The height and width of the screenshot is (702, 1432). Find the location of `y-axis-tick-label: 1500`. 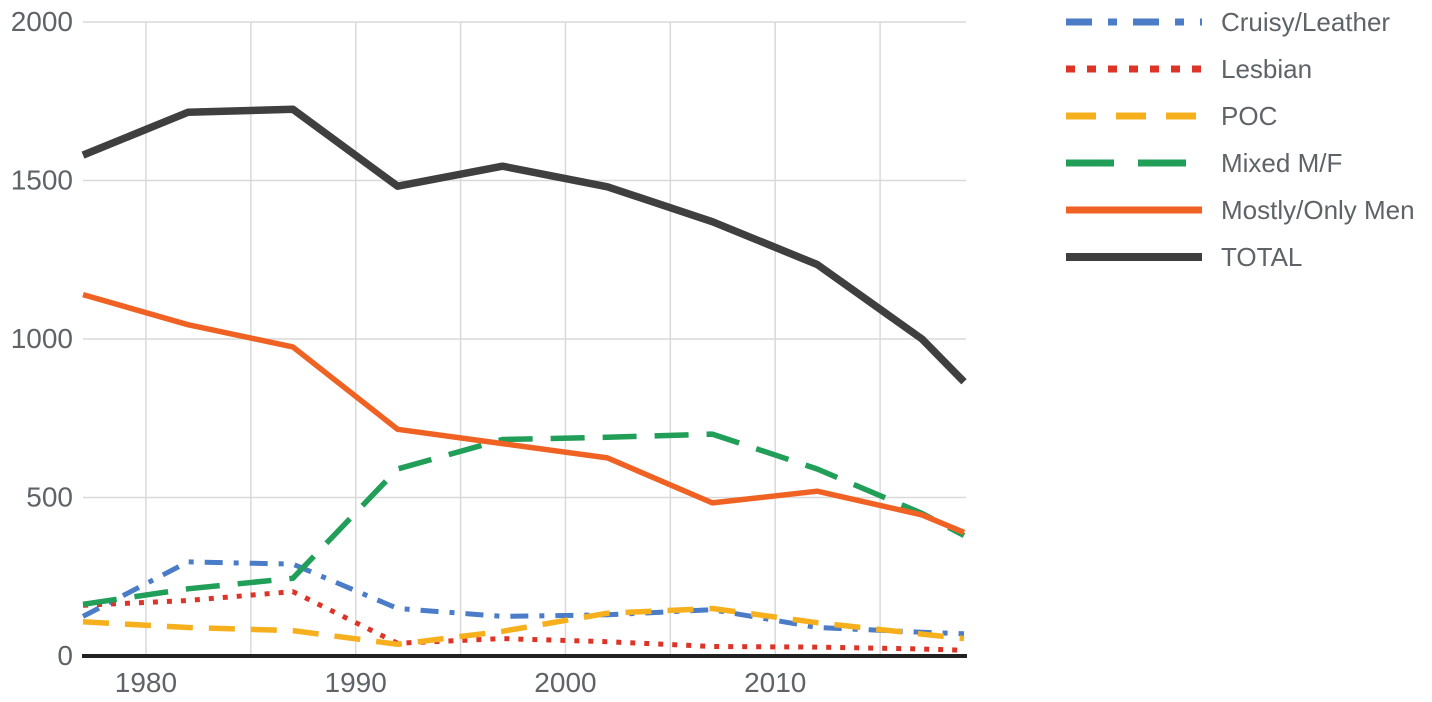

y-axis-tick-label: 1500 is located at coordinates (42, 180).